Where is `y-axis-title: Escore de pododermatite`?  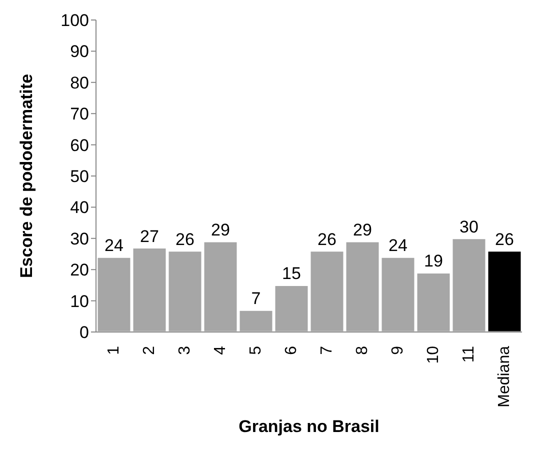
y-axis-title: Escore de pododermatite is located at coordinates (26, 176).